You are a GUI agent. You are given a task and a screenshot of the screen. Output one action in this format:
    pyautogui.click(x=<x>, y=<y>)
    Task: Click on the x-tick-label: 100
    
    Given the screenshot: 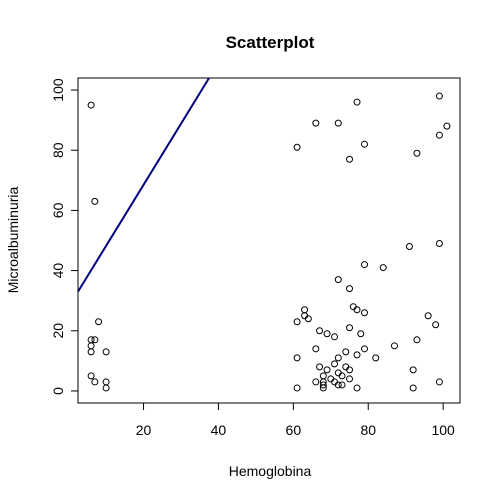 What is the action you would take?
    pyautogui.click(x=443, y=430)
    